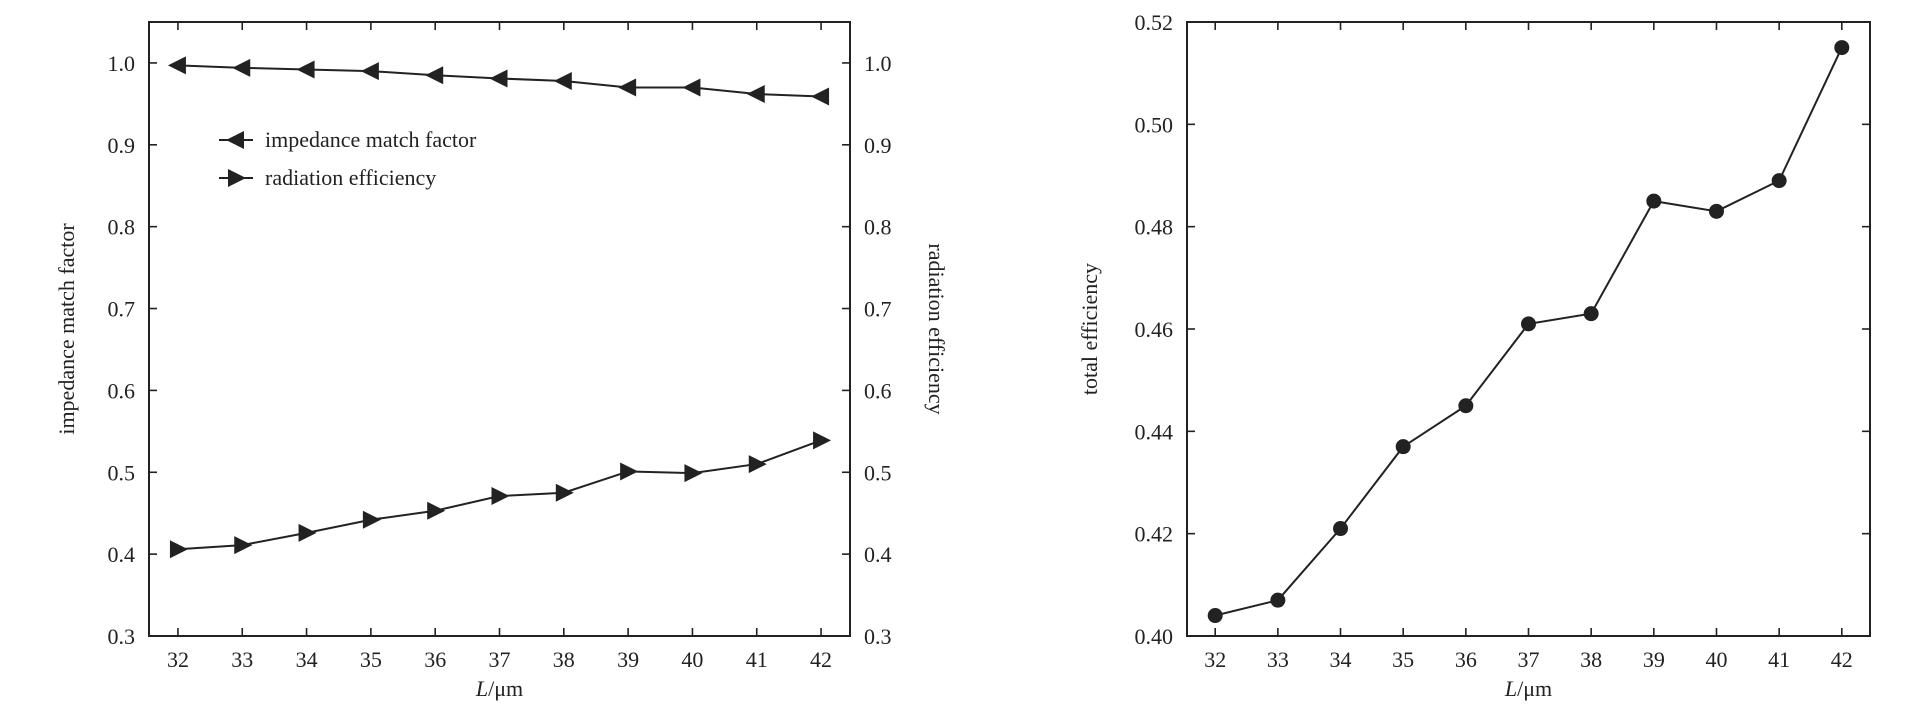 This screenshot has width=1918, height=717. Describe the element at coordinates (1716, 659) in the screenshot. I see `right-x-tick-label: 40` at that location.